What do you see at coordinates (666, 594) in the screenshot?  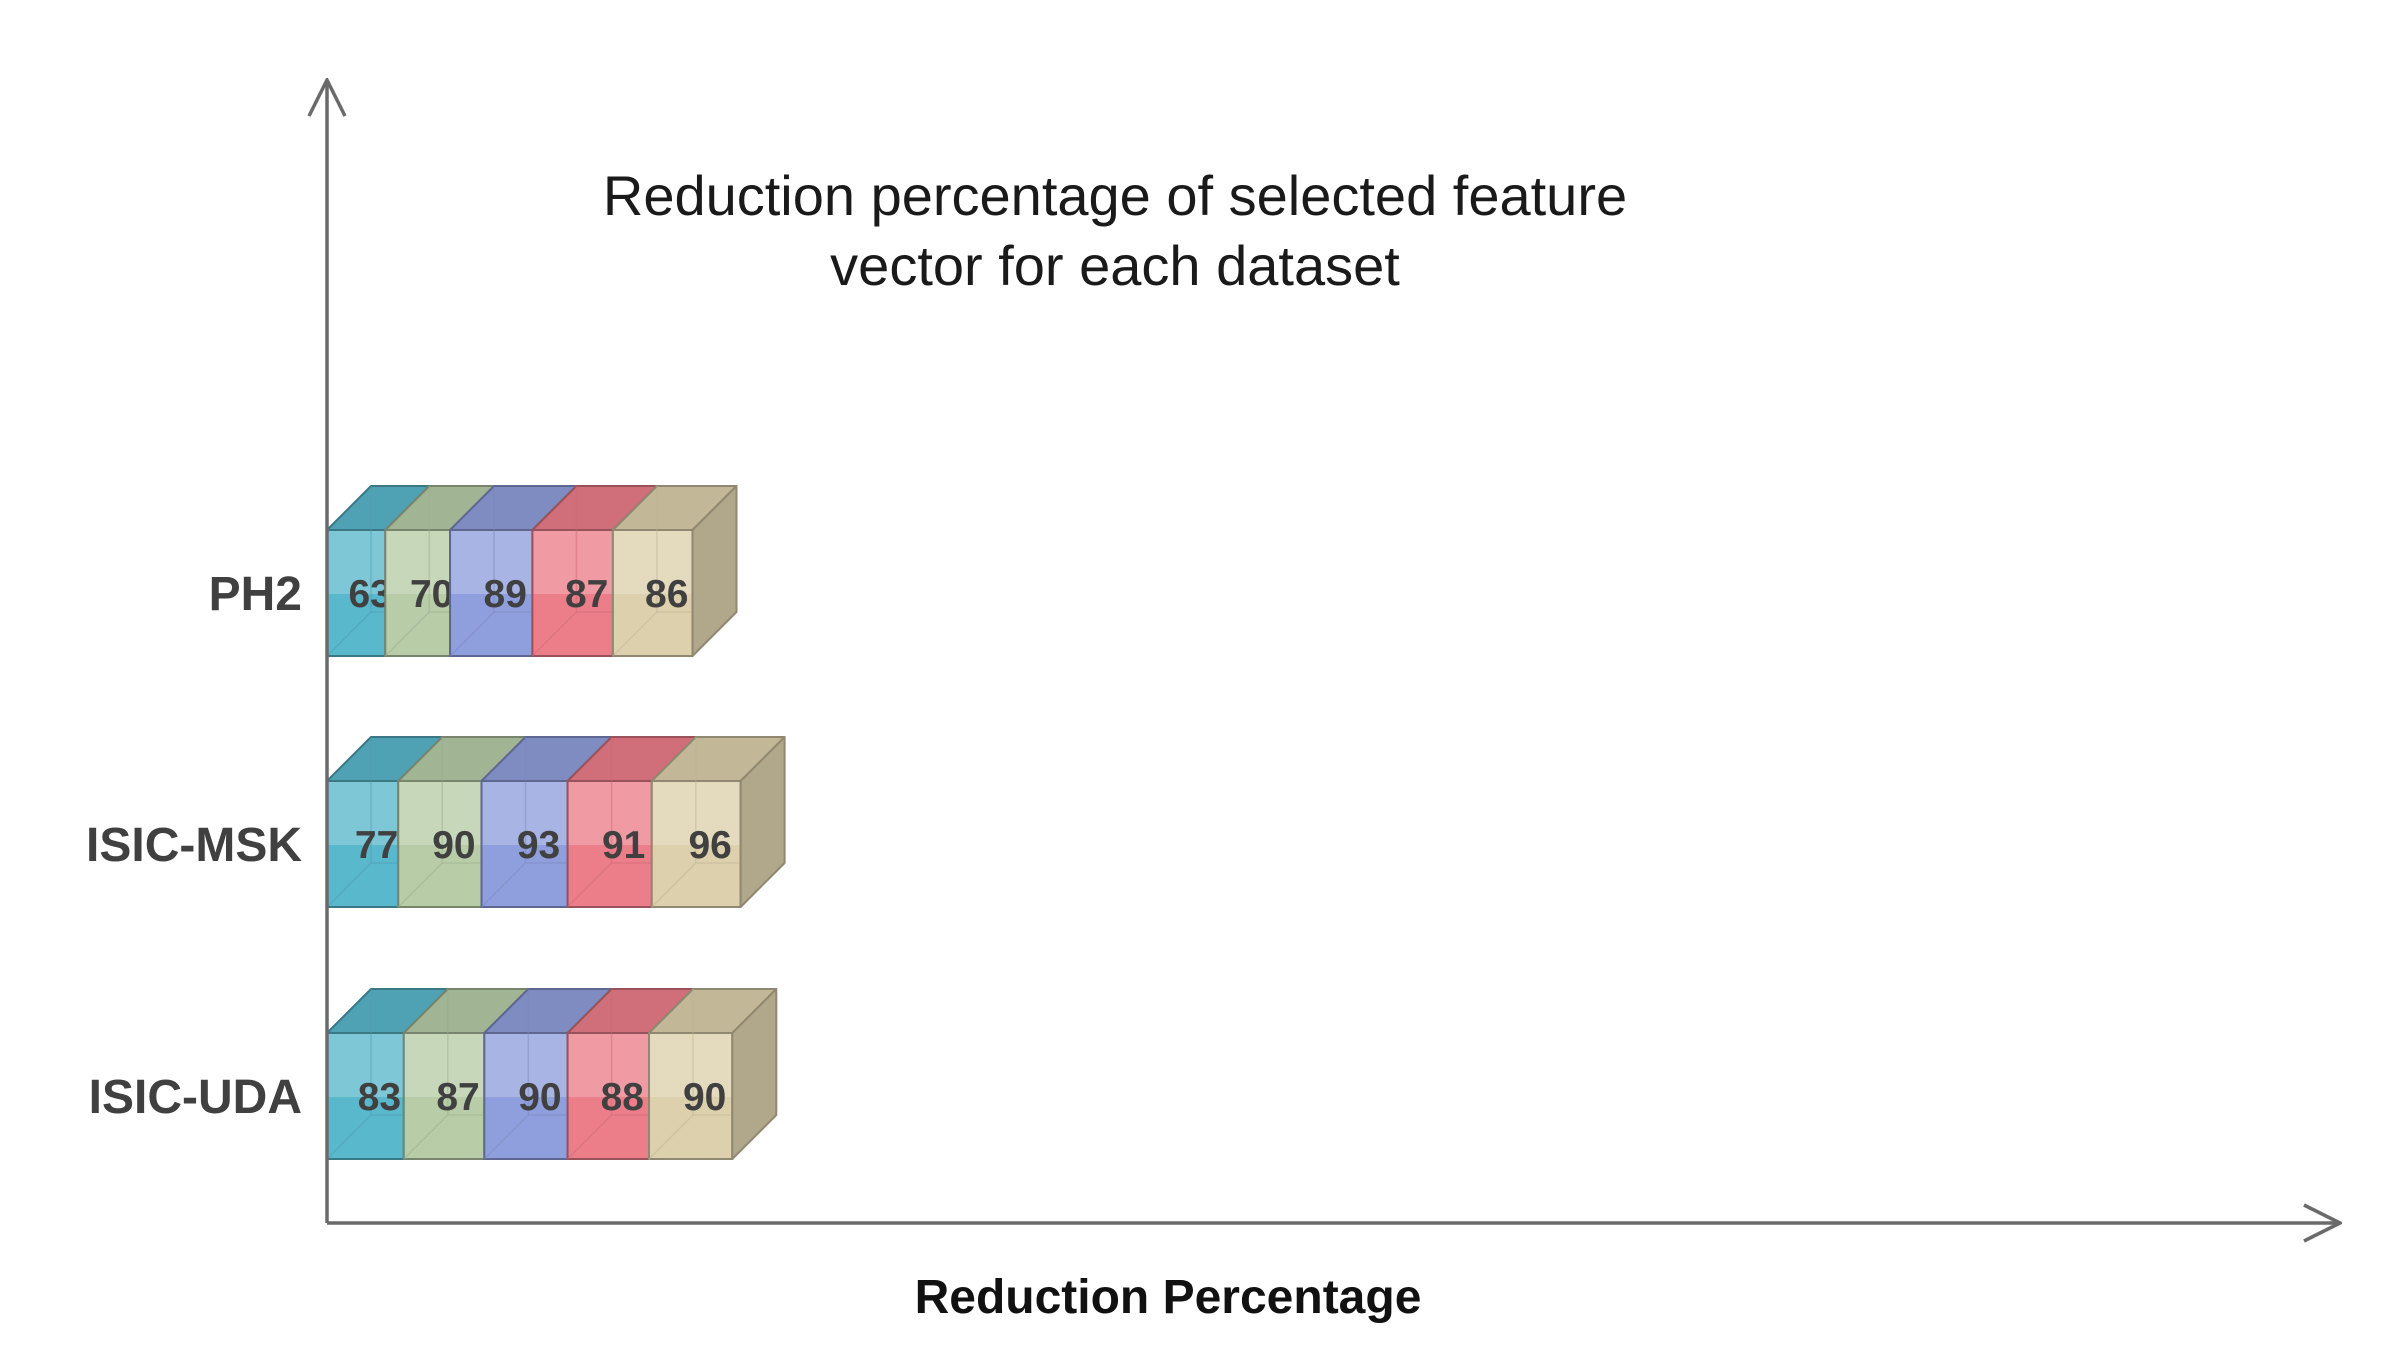 I see `value-label: 86` at bounding box center [666, 594].